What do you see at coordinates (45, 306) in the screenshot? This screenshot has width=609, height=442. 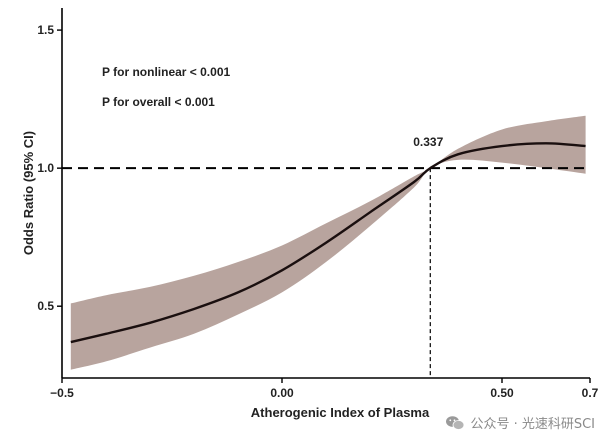 I see `y-tick-label: 0.5` at bounding box center [45, 306].